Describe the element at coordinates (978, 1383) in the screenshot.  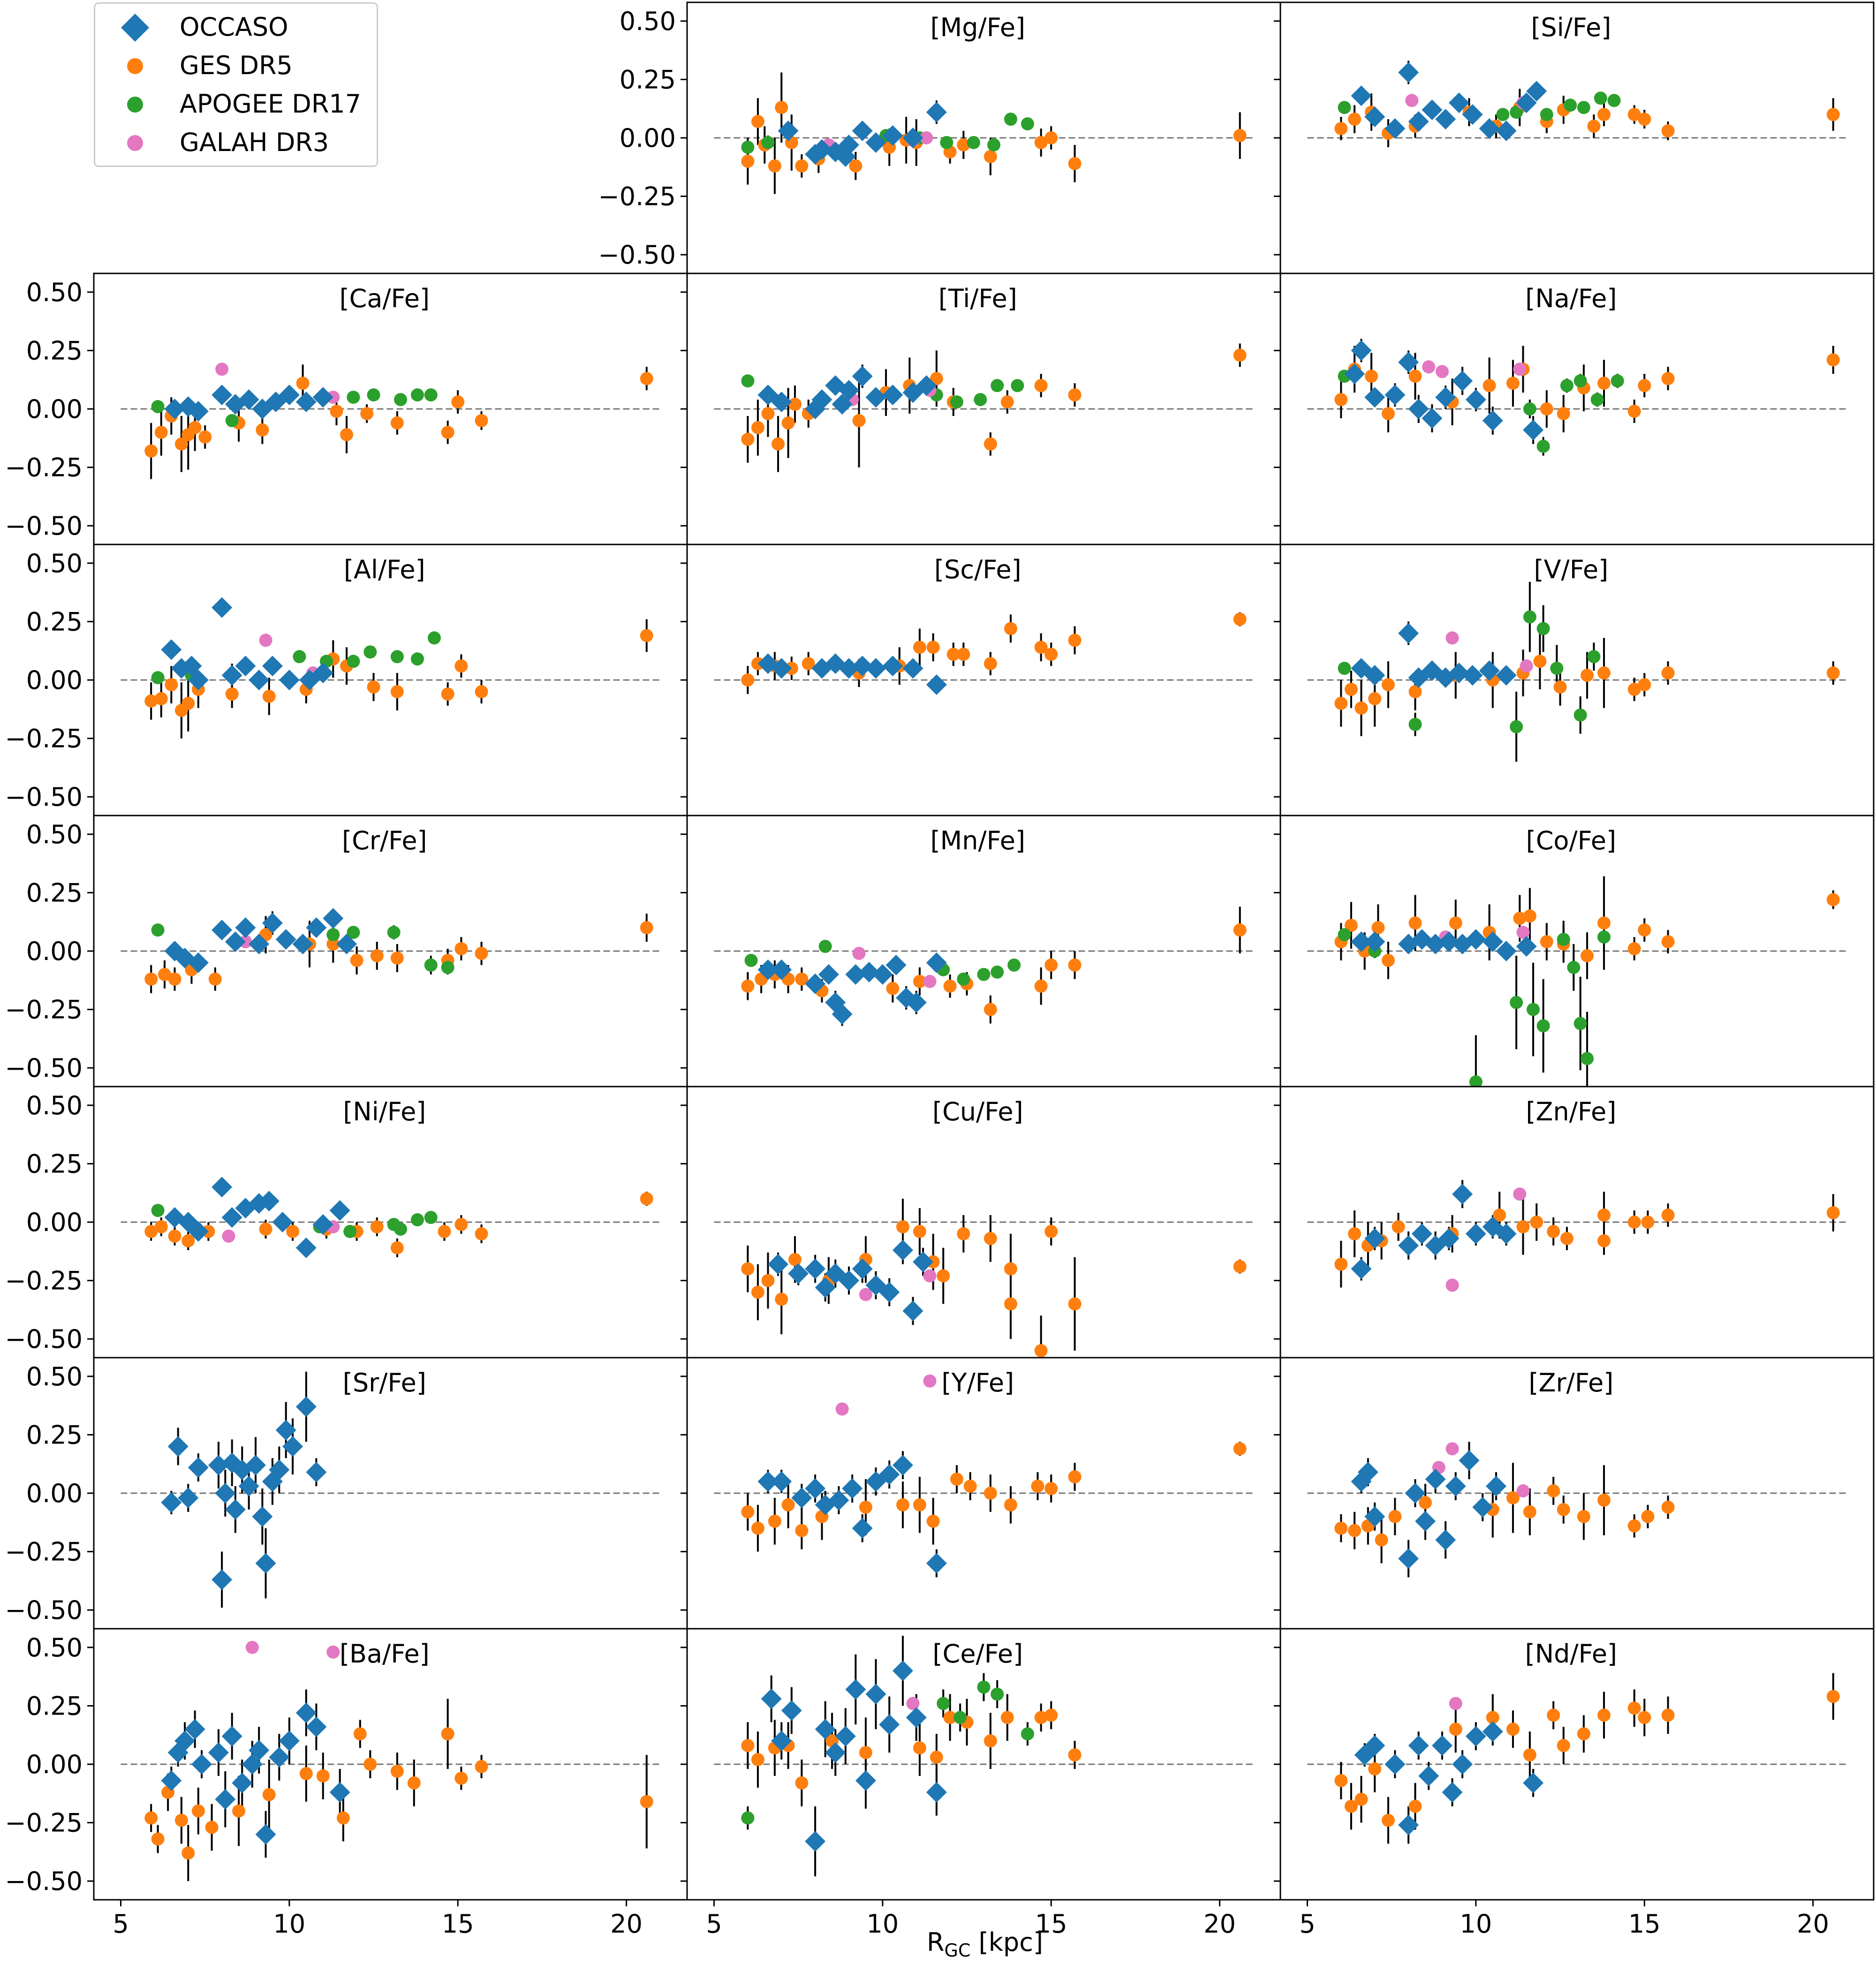
I see `panel-title: [Y/Fe]` at that location.